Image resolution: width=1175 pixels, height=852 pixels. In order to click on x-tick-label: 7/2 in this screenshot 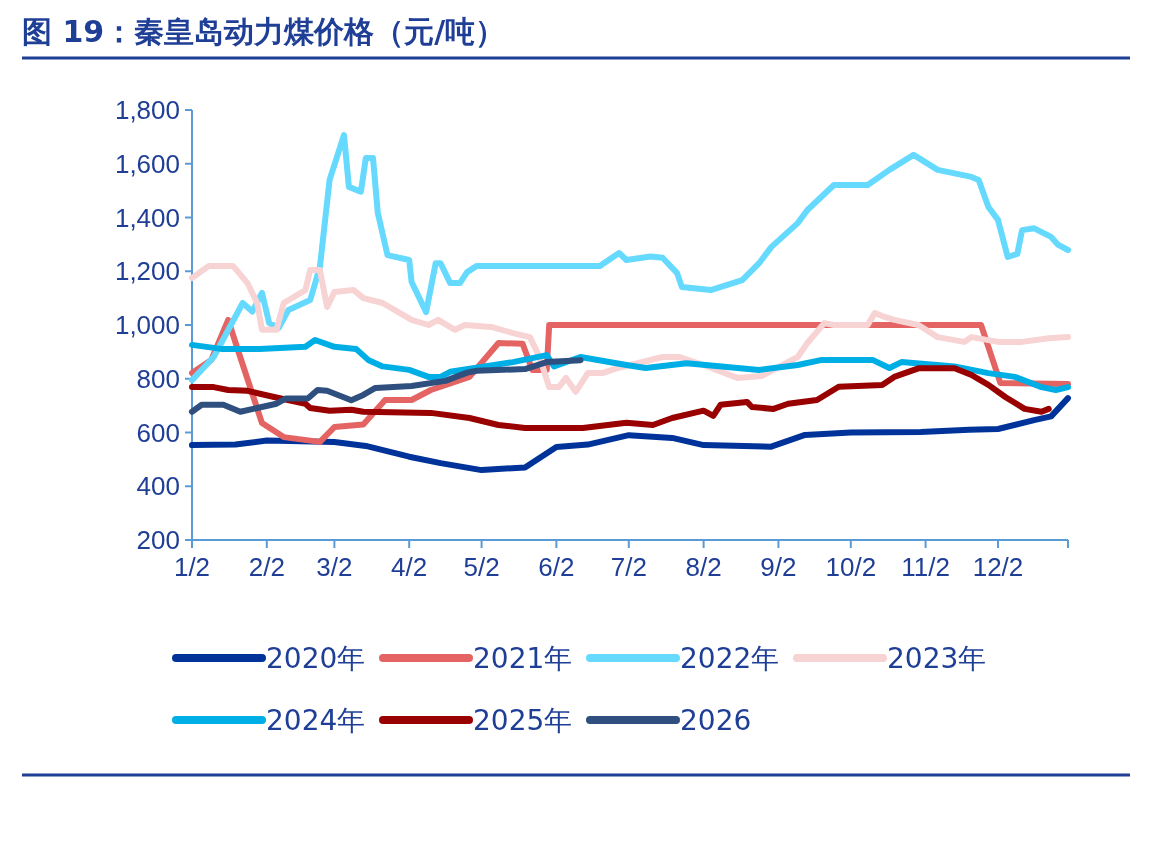, I will do `click(628, 567)`.